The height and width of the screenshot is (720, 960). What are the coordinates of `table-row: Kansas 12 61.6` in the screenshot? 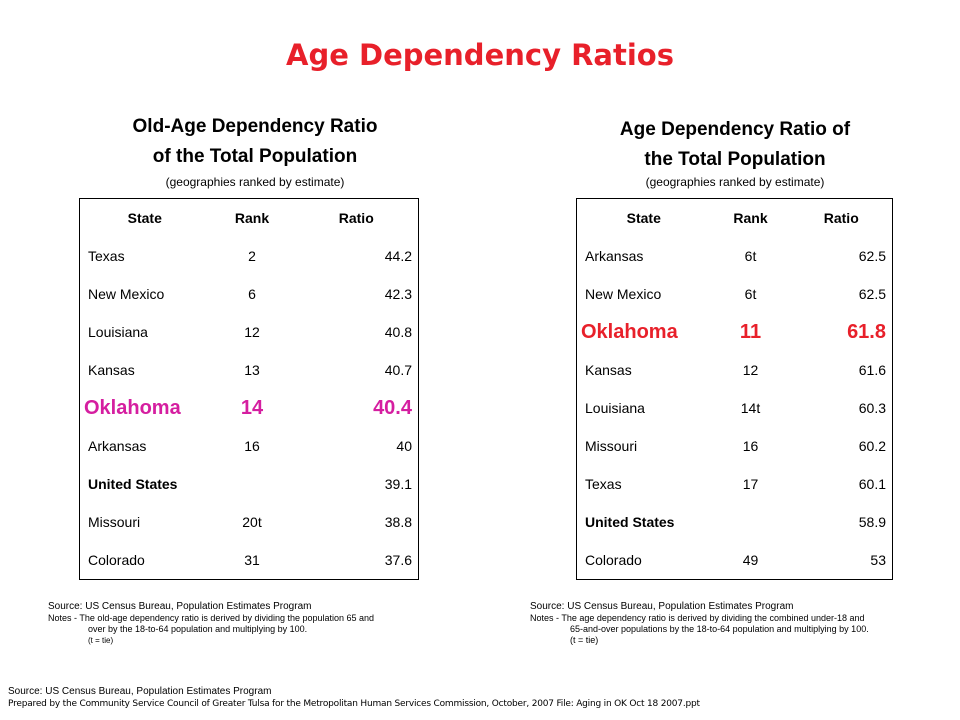 It's located at (735, 370).